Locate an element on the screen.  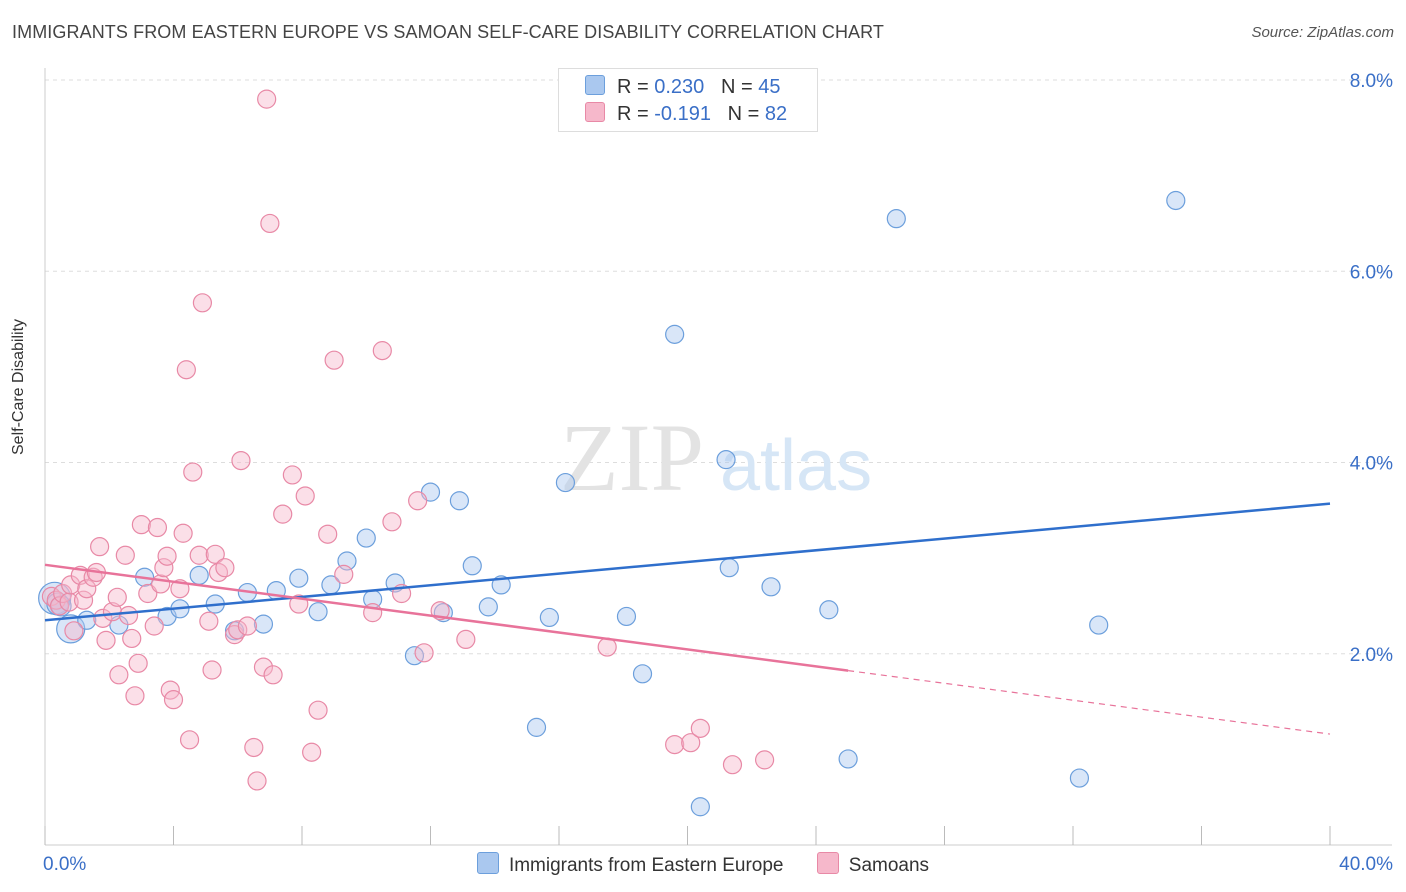
legend-item-samoans: Samoans is located at coordinates (873, 864).